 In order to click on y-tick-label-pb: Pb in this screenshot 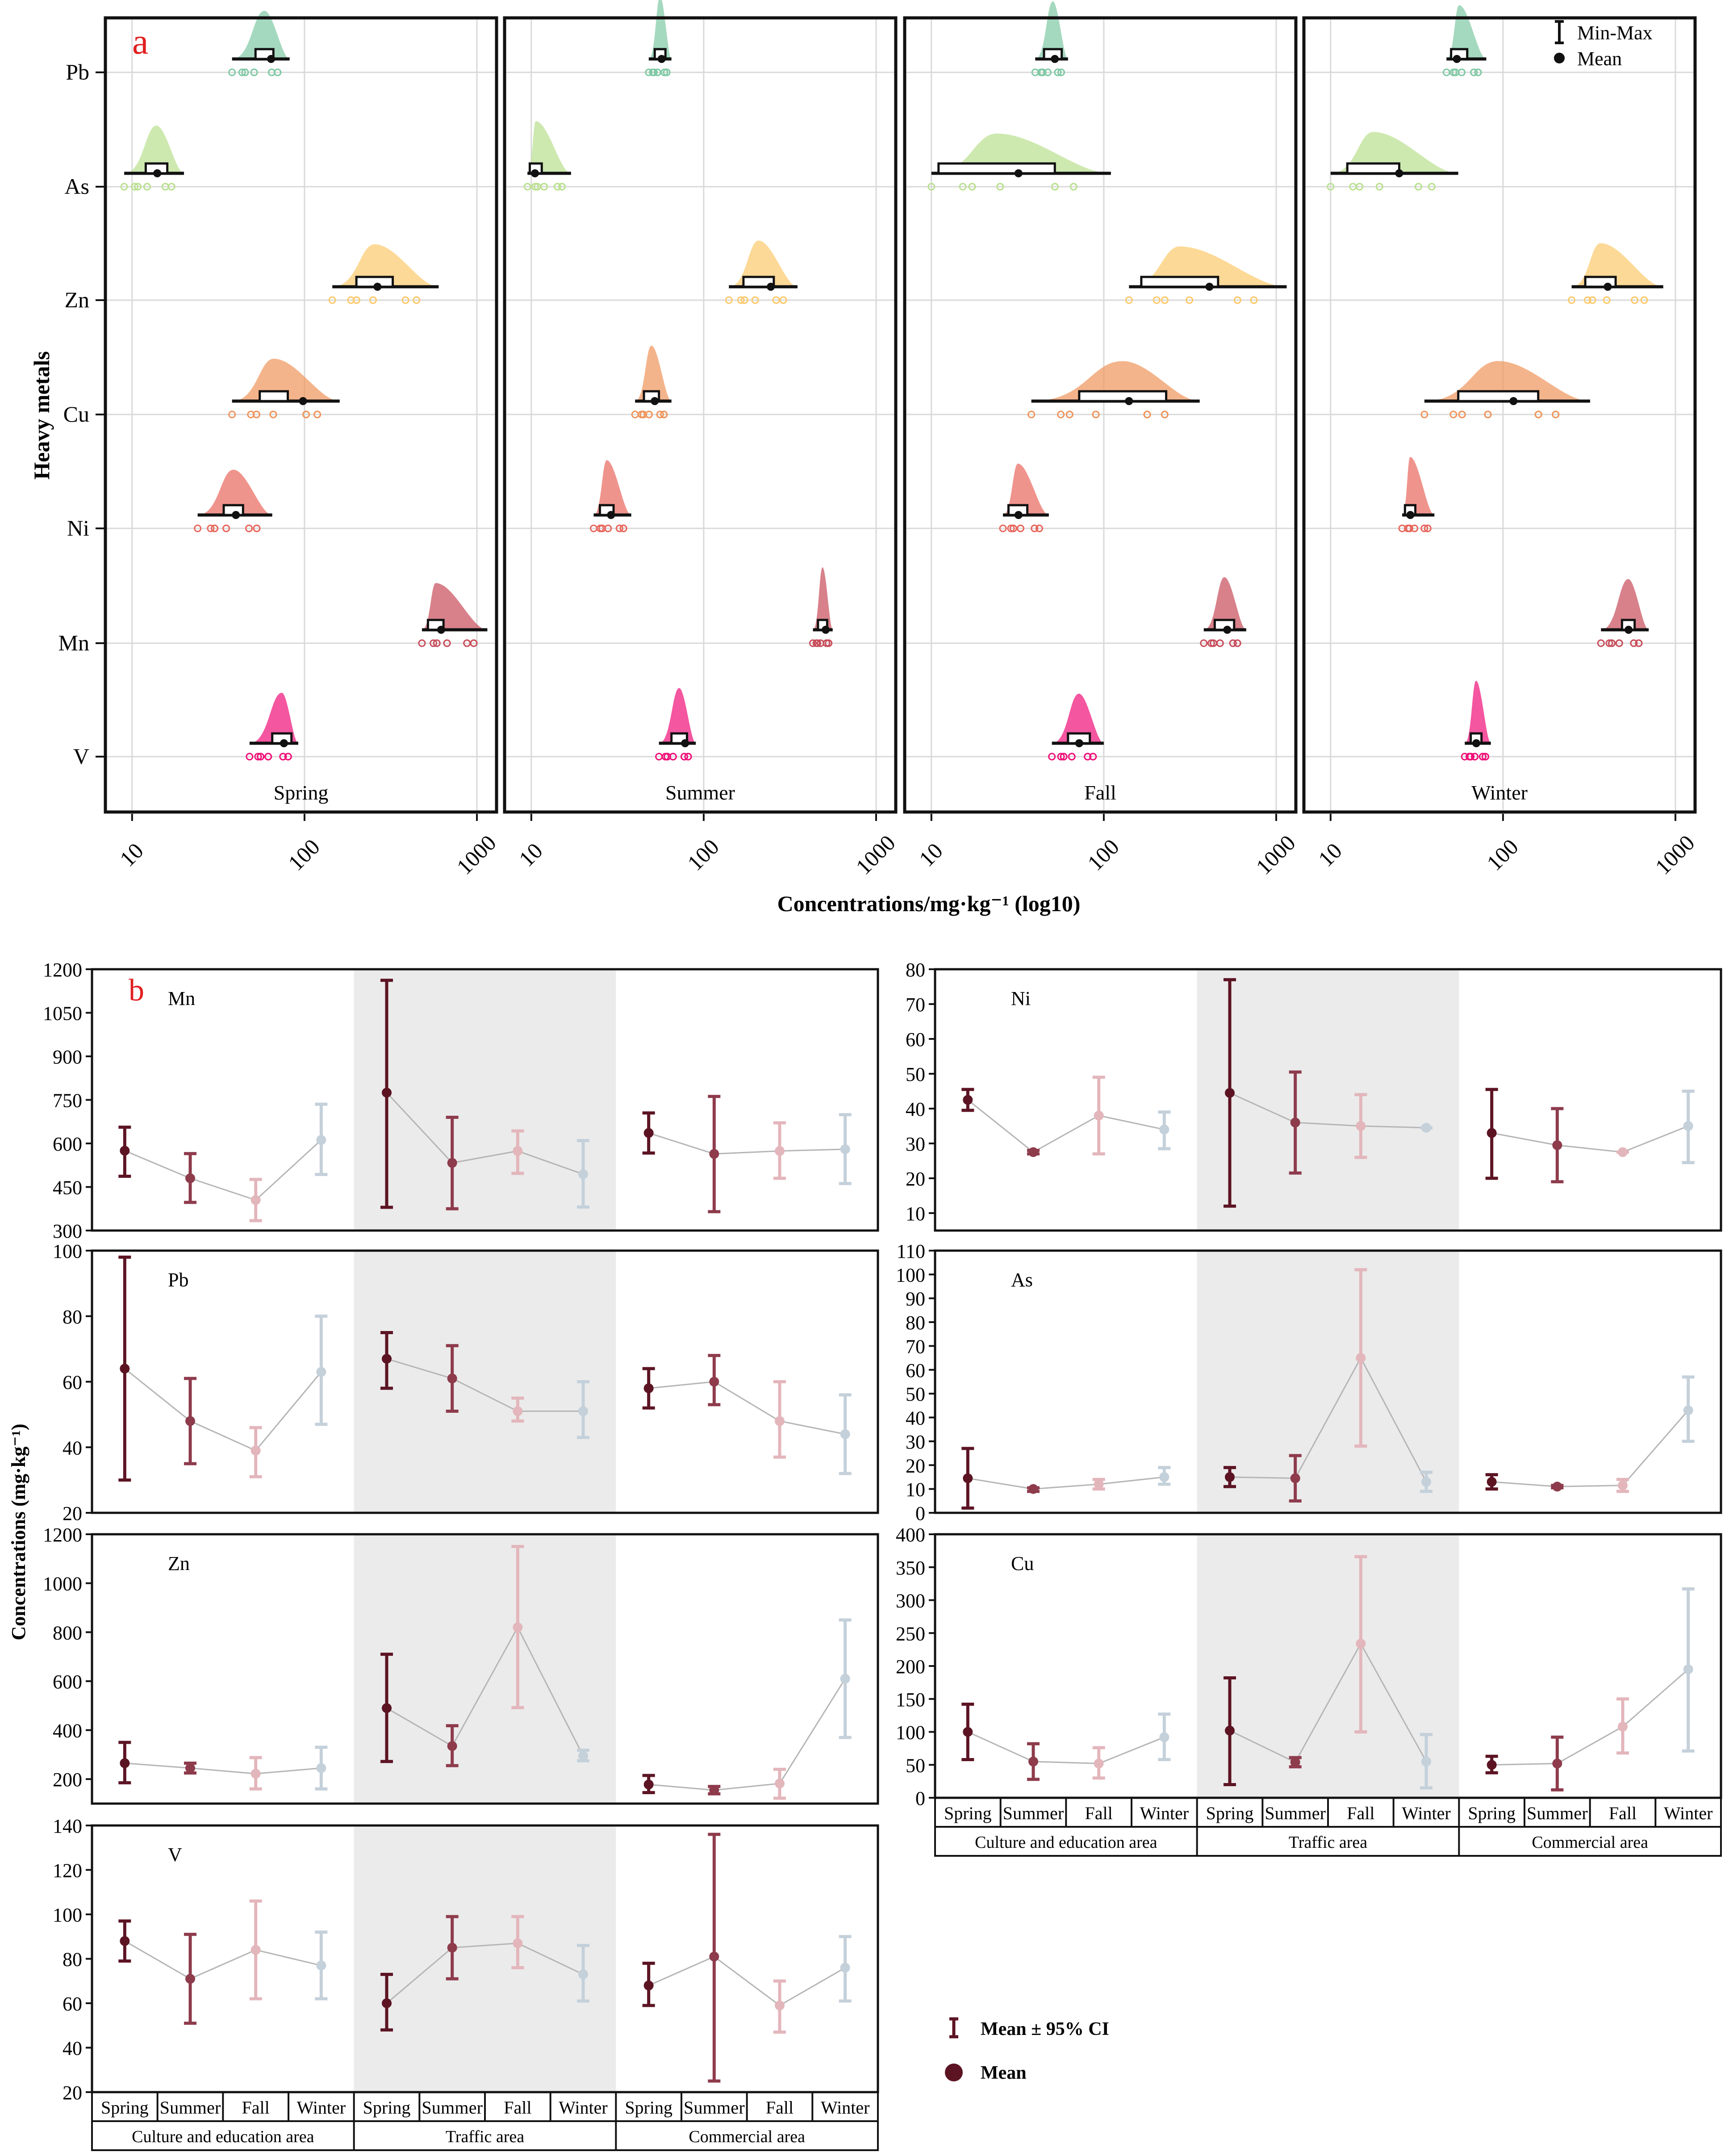, I will do `click(77, 72)`.